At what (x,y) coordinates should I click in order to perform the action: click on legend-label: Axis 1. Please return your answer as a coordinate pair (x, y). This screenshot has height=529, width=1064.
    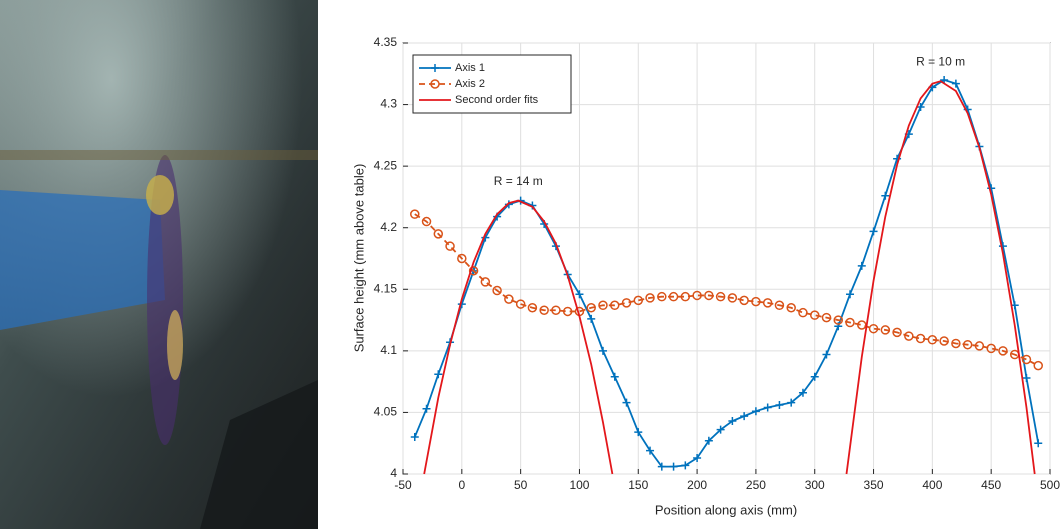
    Looking at the image, I should click on (470, 68).